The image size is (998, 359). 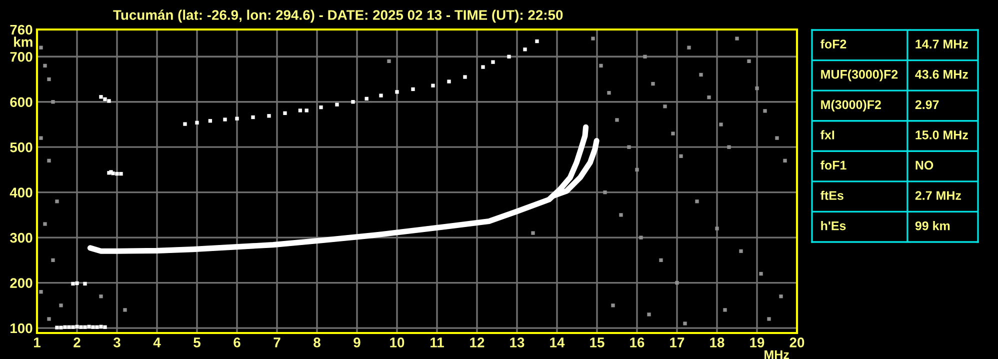 What do you see at coordinates (21, 147) in the screenshot?
I see `y-tick-label: 500` at bounding box center [21, 147].